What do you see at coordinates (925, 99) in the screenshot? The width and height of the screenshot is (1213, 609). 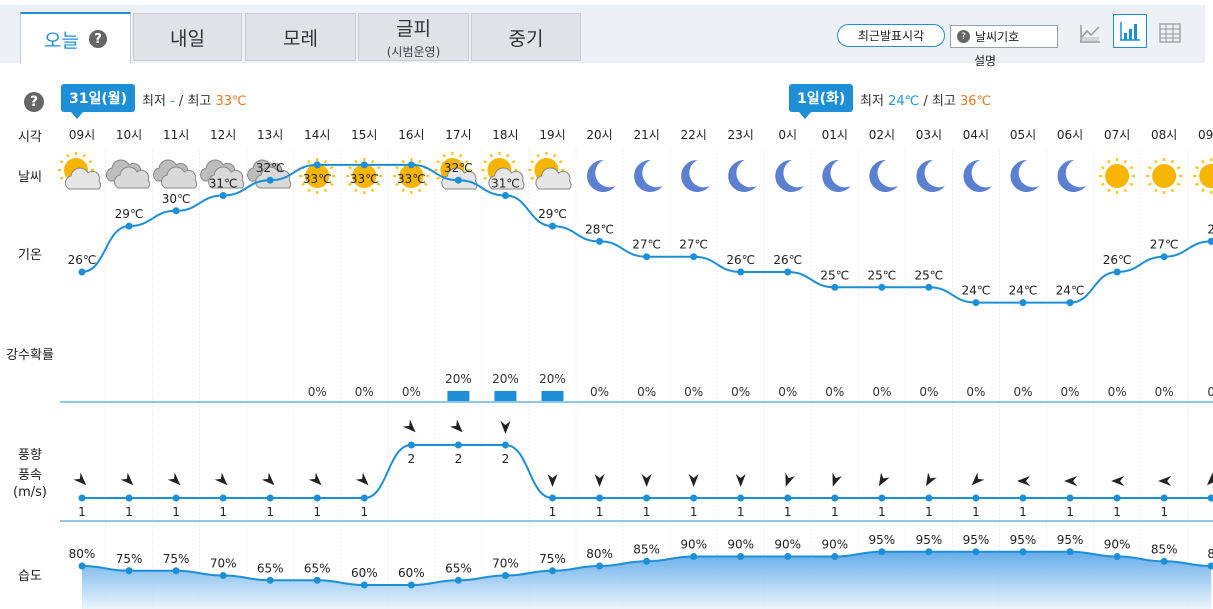 I see `day2-minmax: 최저 24℃ / 최고 36℃` at bounding box center [925, 99].